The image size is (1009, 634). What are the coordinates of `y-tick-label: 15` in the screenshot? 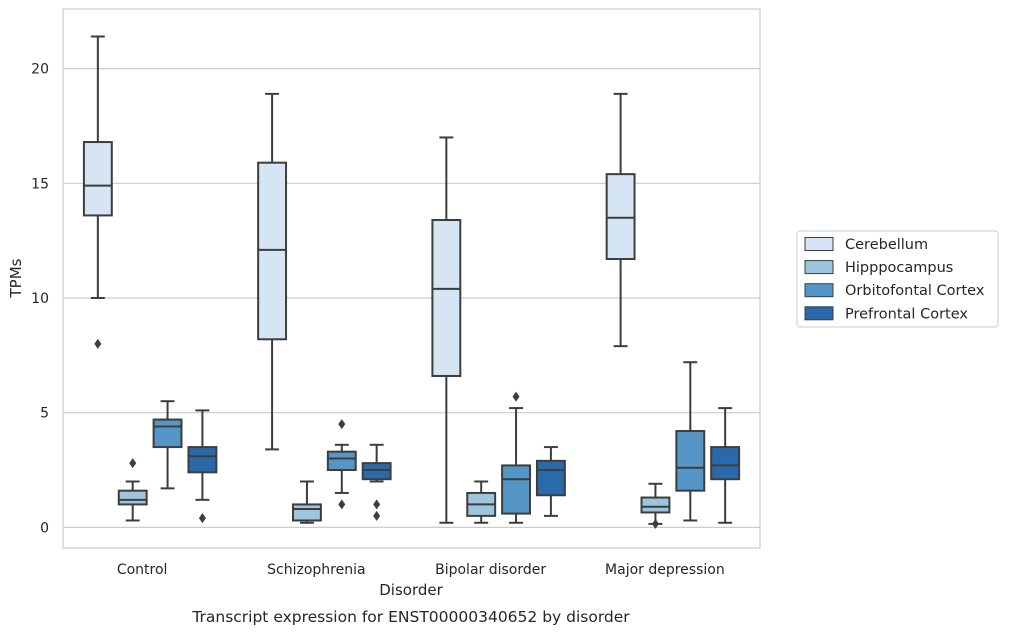 It's located at (40, 184).